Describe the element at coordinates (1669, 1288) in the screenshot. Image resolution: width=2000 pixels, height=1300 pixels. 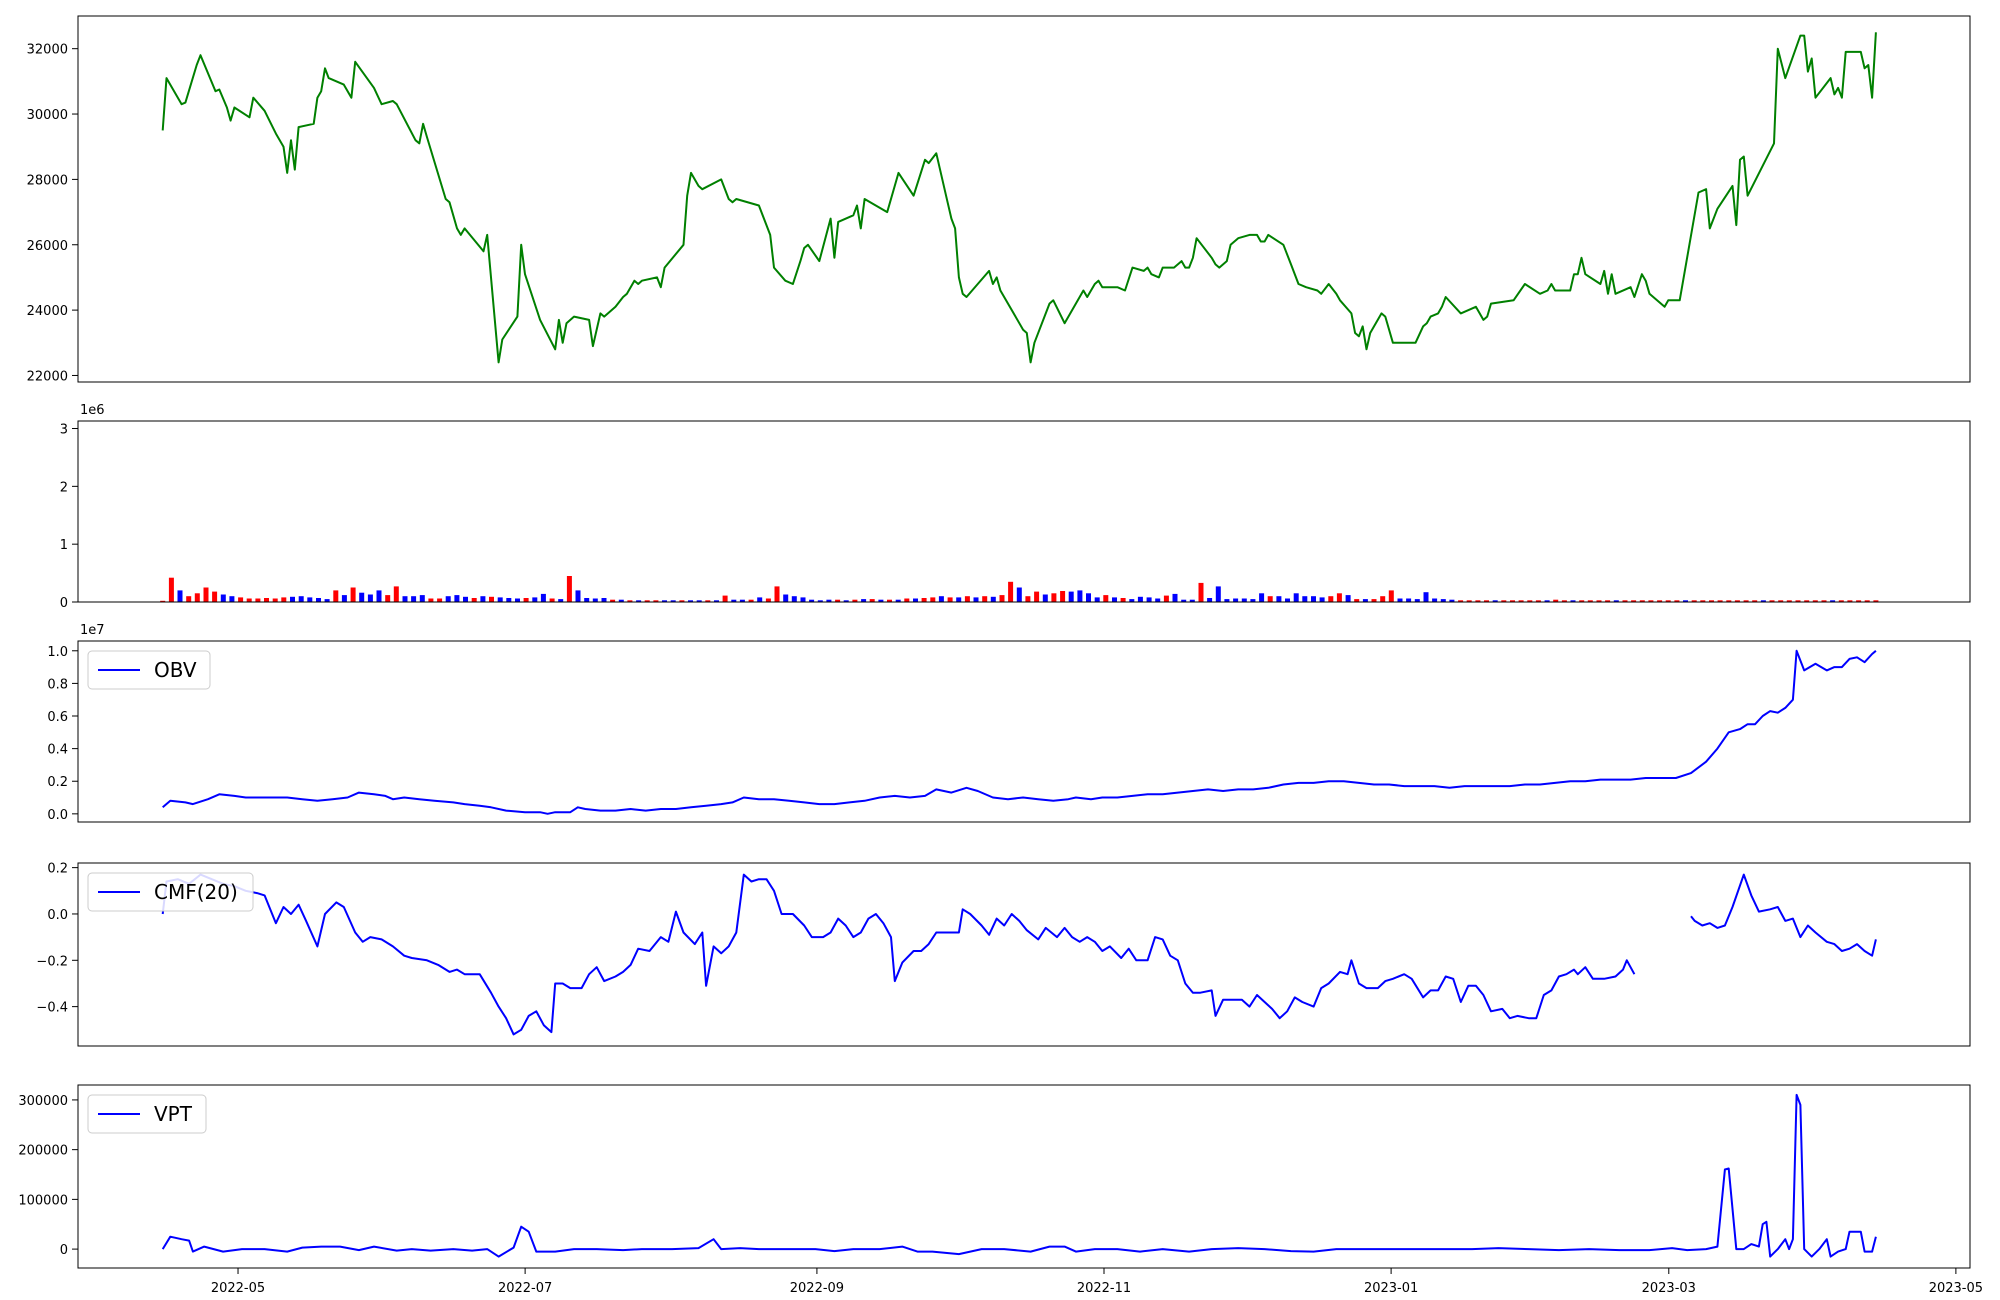
I see `x-tick-label: 2023-03` at that location.